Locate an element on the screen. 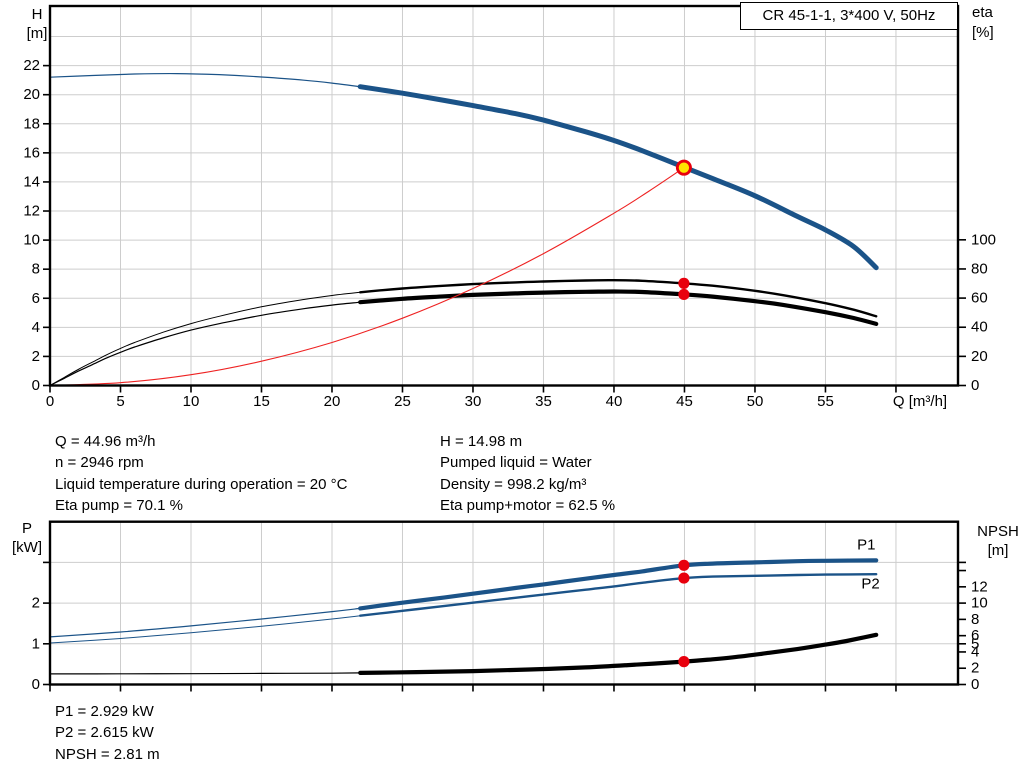  info-line-flow: Q = 44.96 m³/h is located at coordinates (105, 441).